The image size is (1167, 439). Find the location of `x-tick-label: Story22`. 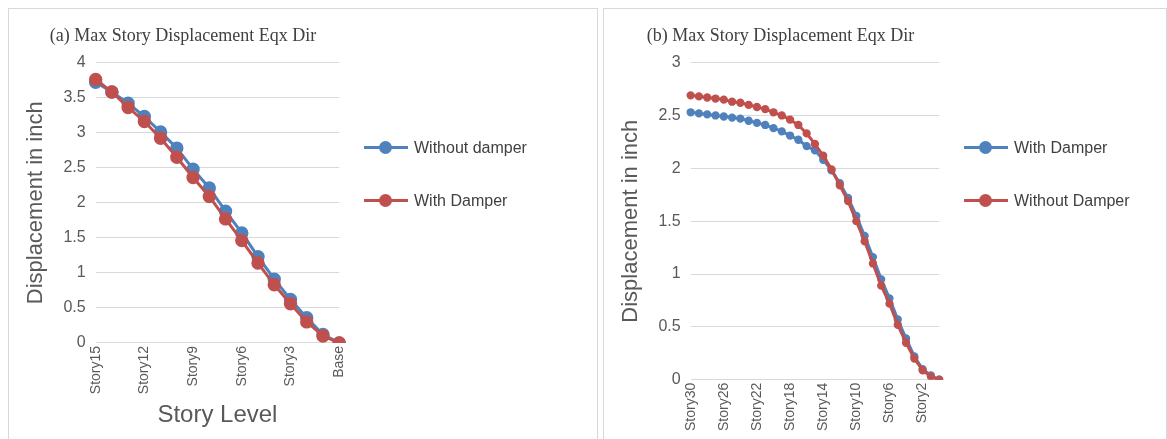

x-tick-label: Story22 is located at coordinates (755, 406).